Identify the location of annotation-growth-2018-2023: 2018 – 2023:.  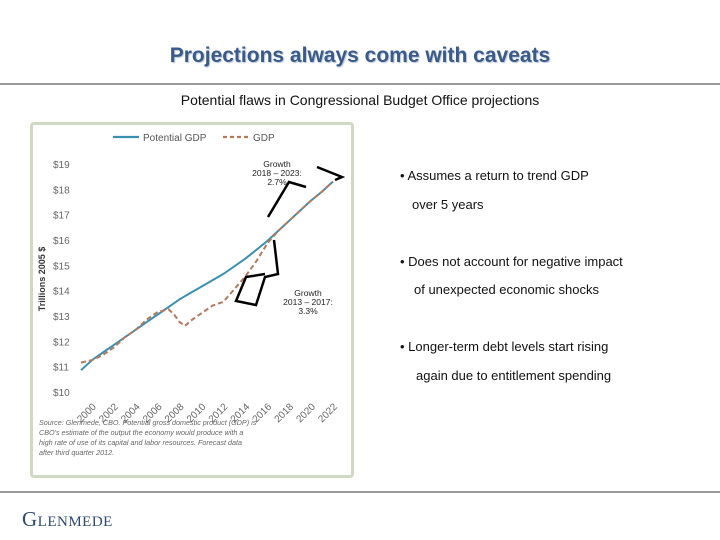
(277, 173).